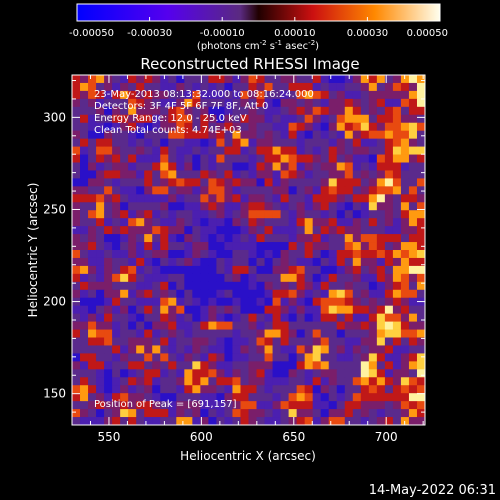 The width and height of the screenshot is (500, 500). What do you see at coordinates (258, 12) in the screenshot?
I see `colorbar` at bounding box center [258, 12].